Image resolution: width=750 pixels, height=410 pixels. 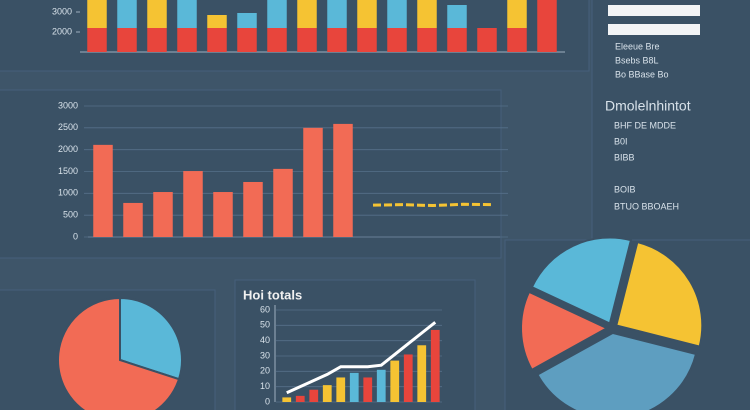 I want to click on y-tick-label: 1000, so click(x=68, y=193).